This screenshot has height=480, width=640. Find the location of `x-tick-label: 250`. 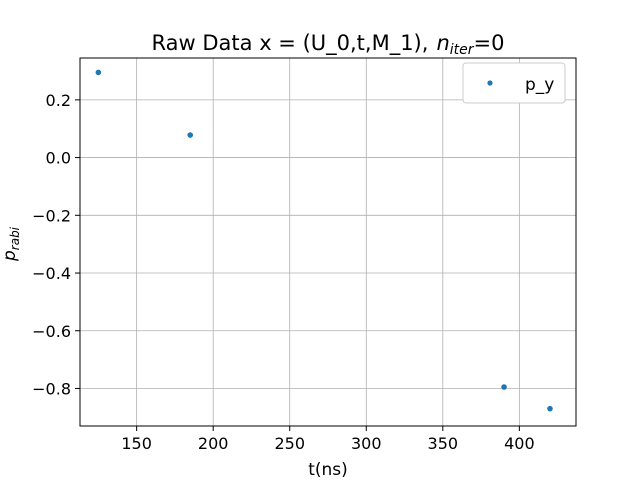

x-tick-label: 250 is located at coordinates (289, 443).